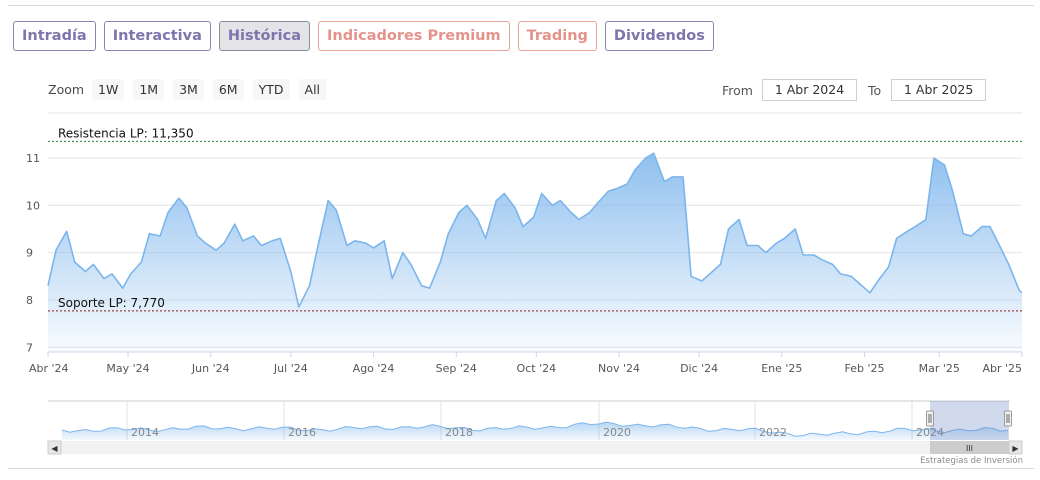 The height and width of the screenshot is (480, 1040). Describe the element at coordinates (809, 90) in the screenshot. I see `from-date-input: 1 Abr 2024` at that location.